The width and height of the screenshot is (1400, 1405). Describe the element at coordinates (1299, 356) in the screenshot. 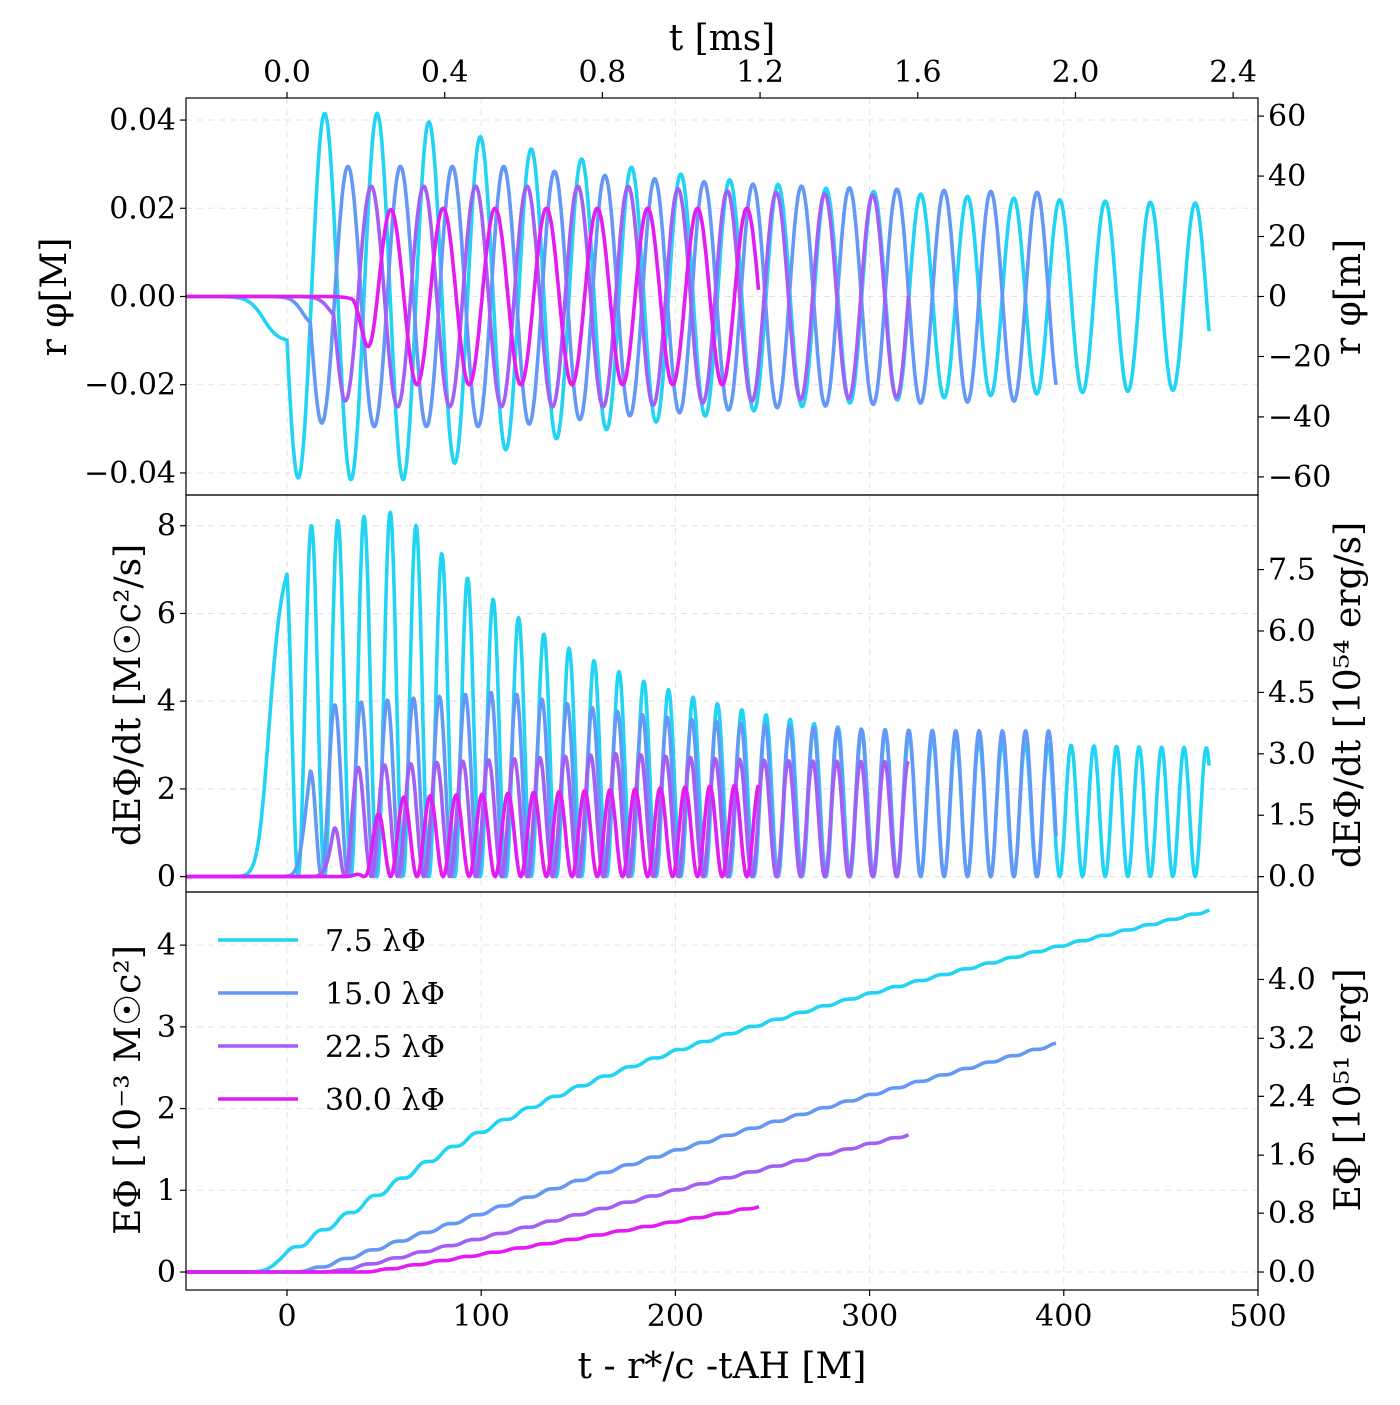

I see `ytick-label-right: −20` at that location.